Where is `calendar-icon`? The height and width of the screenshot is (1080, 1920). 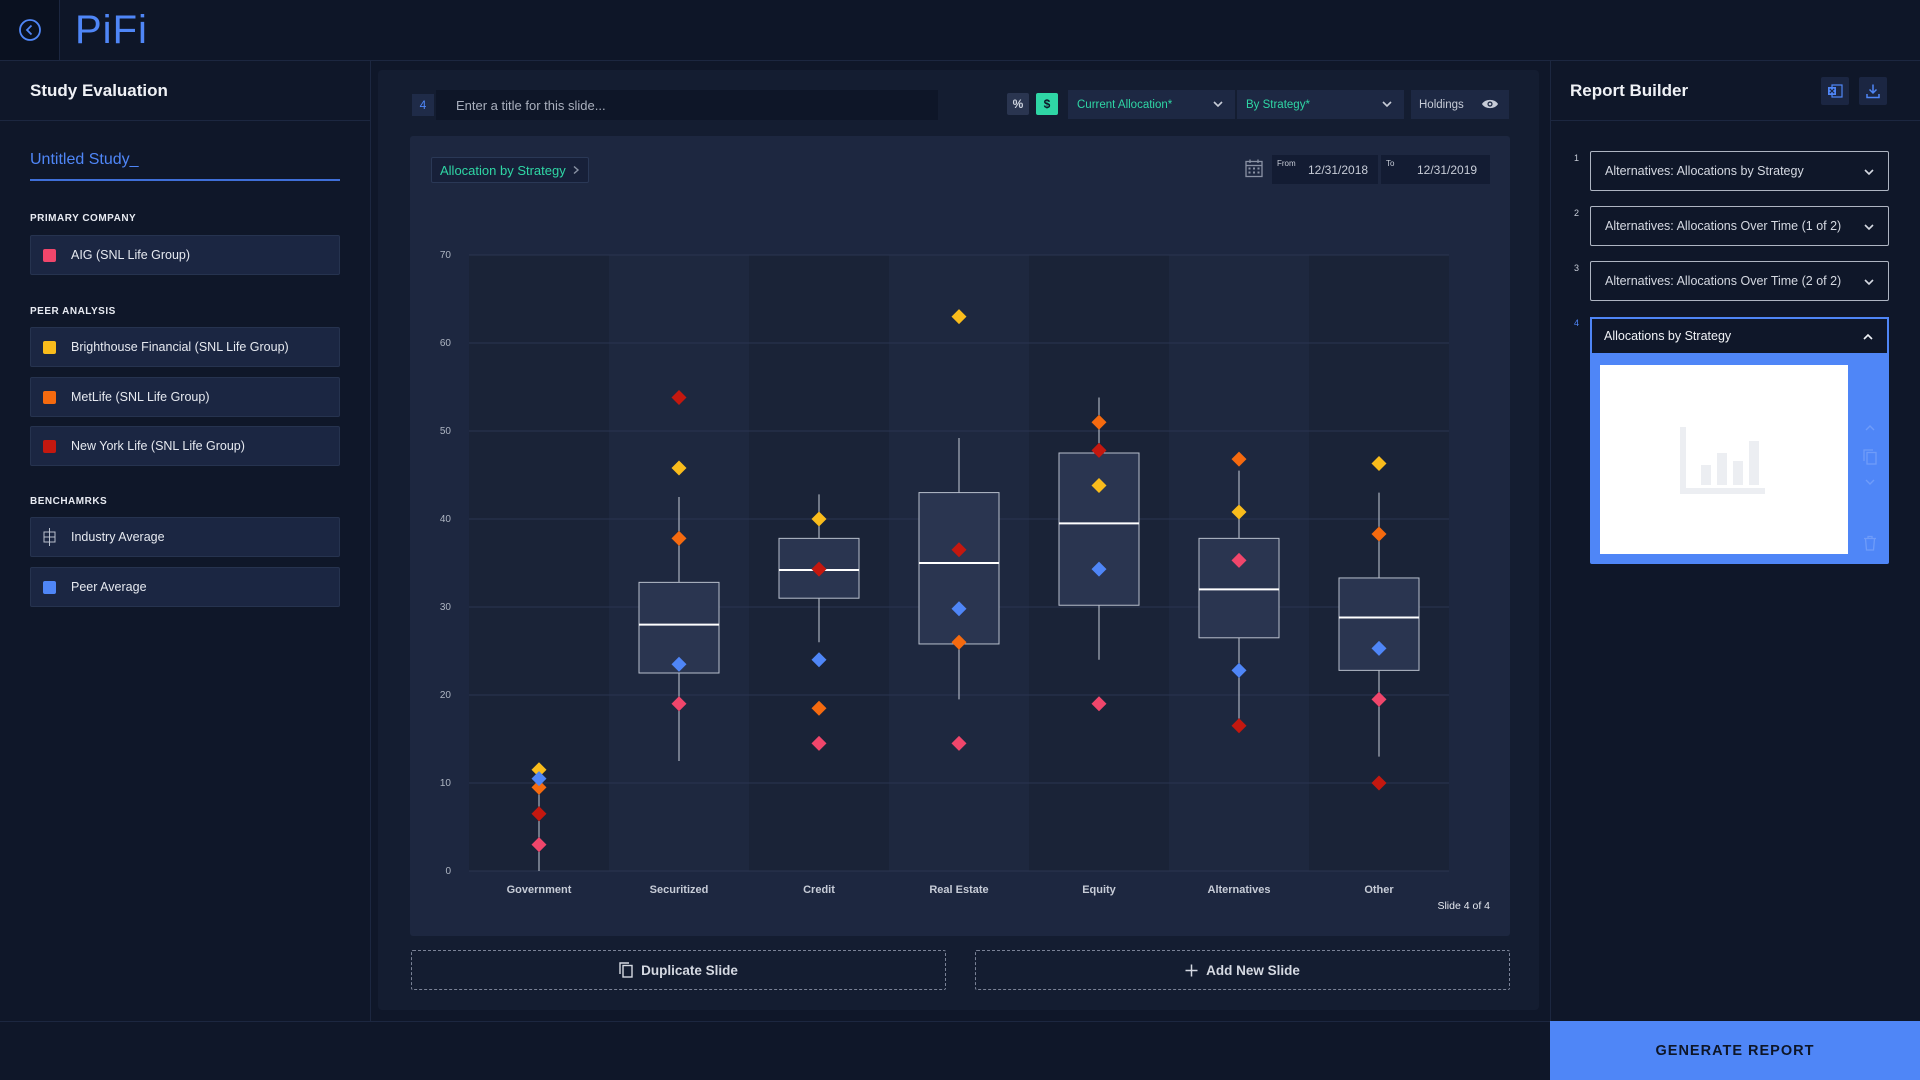
calendar-icon is located at coordinates (1254, 168).